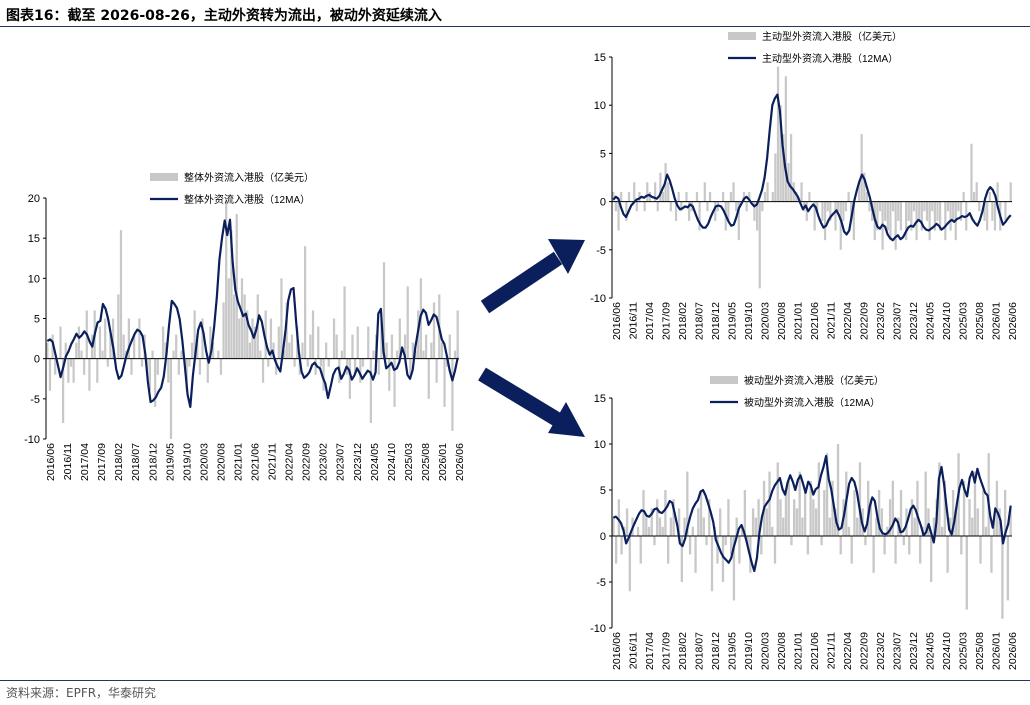 The width and height of the screenshot is (1030, 705). I want to click on y-tick-label: -5, so click(601, 583).